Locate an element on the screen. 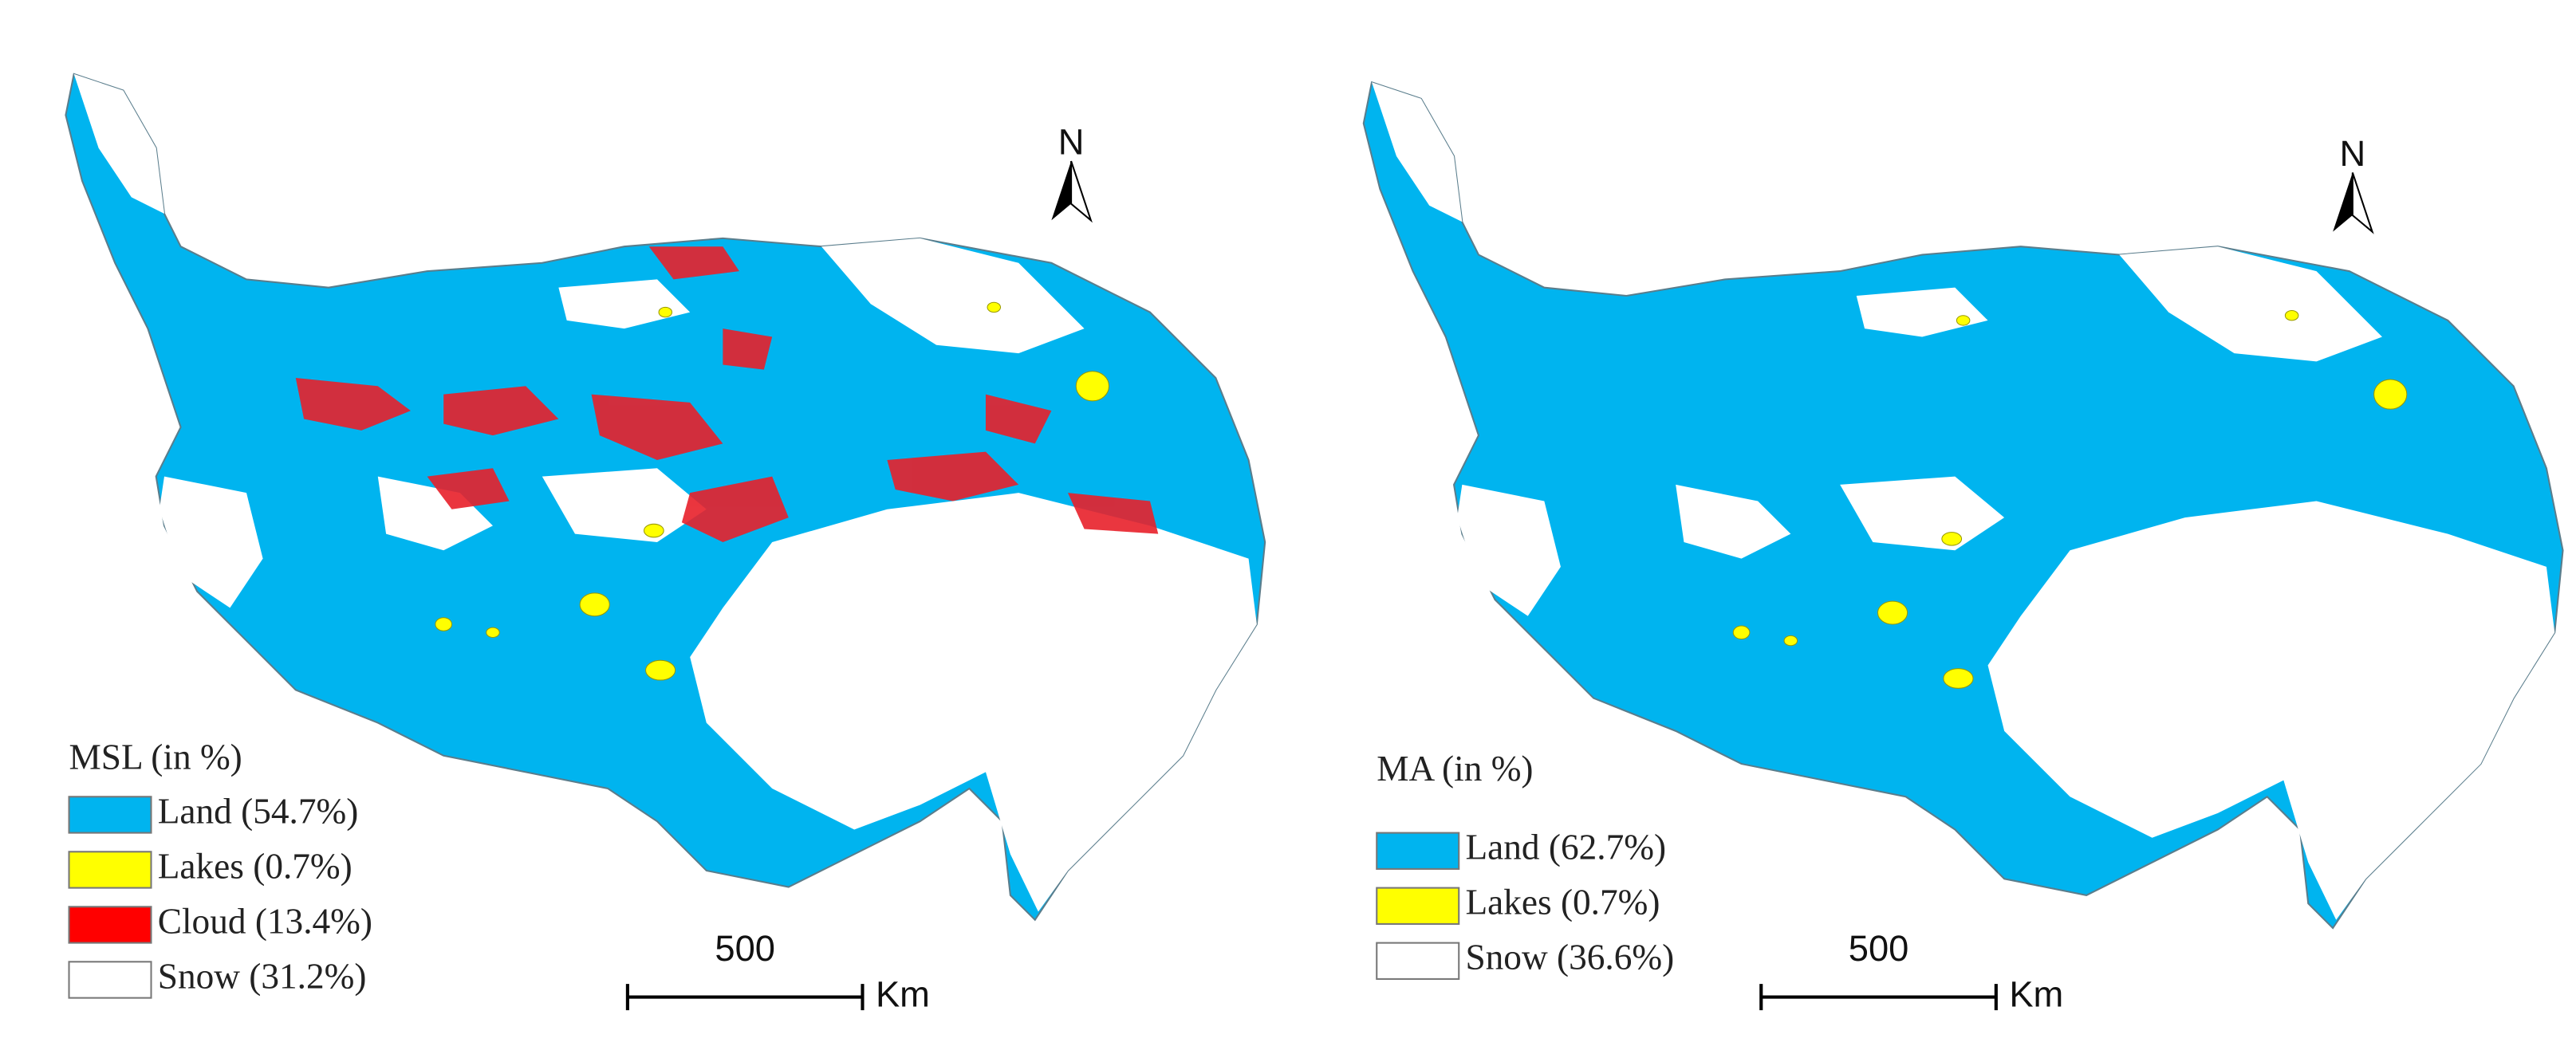 Image resolution: width=2576 pixels, height=1058 pixels. legend-title: MSL (in %) is located at coordinates (155, 757).